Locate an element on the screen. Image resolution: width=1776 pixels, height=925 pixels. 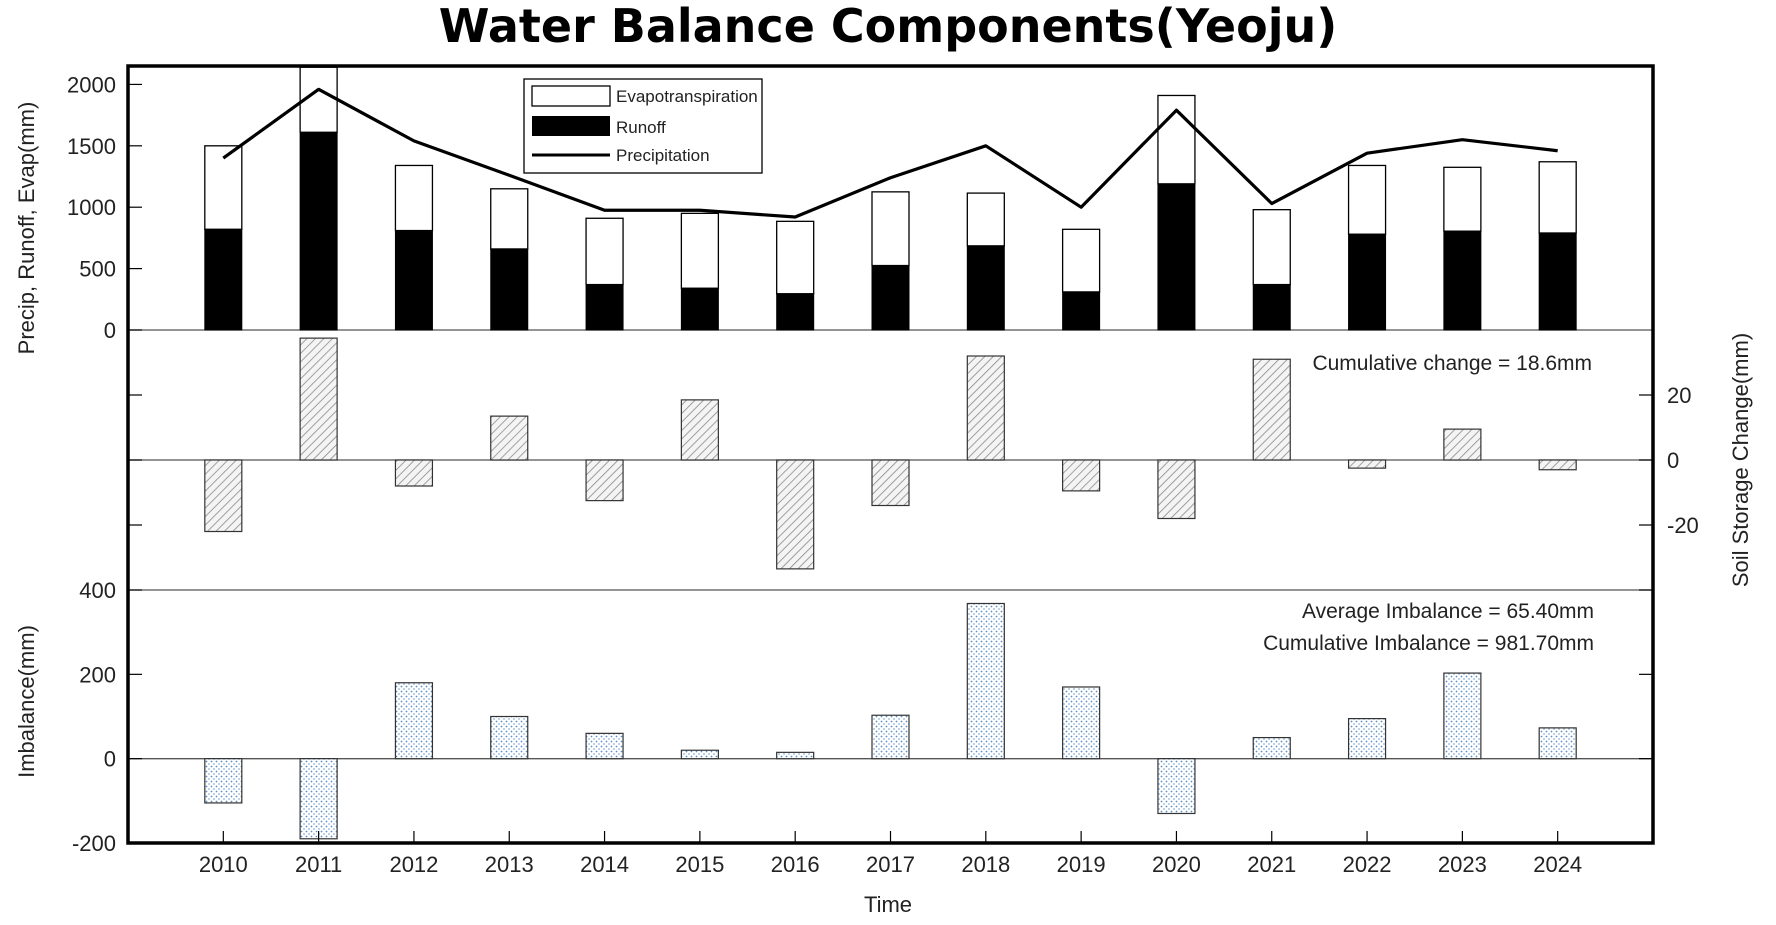
precipitation-line is located at coordinates (890, 153).